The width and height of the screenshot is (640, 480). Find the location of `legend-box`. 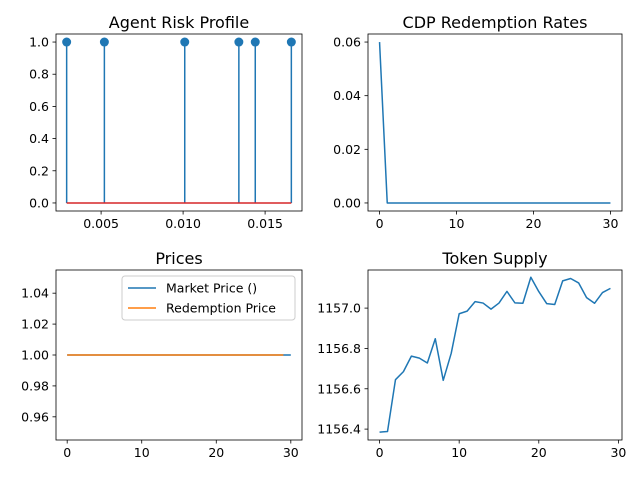

legend-box is located at coordinates (208, 298).